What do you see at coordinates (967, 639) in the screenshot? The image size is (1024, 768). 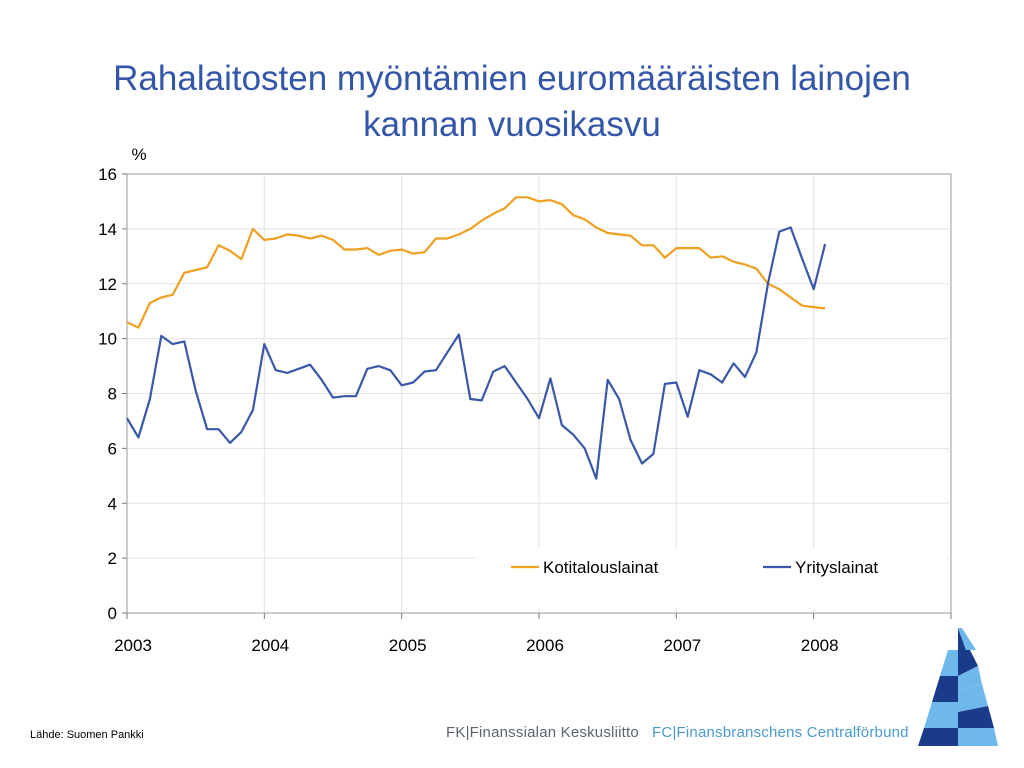 I see `logo-band-1b` at bounding box center [967, 639].